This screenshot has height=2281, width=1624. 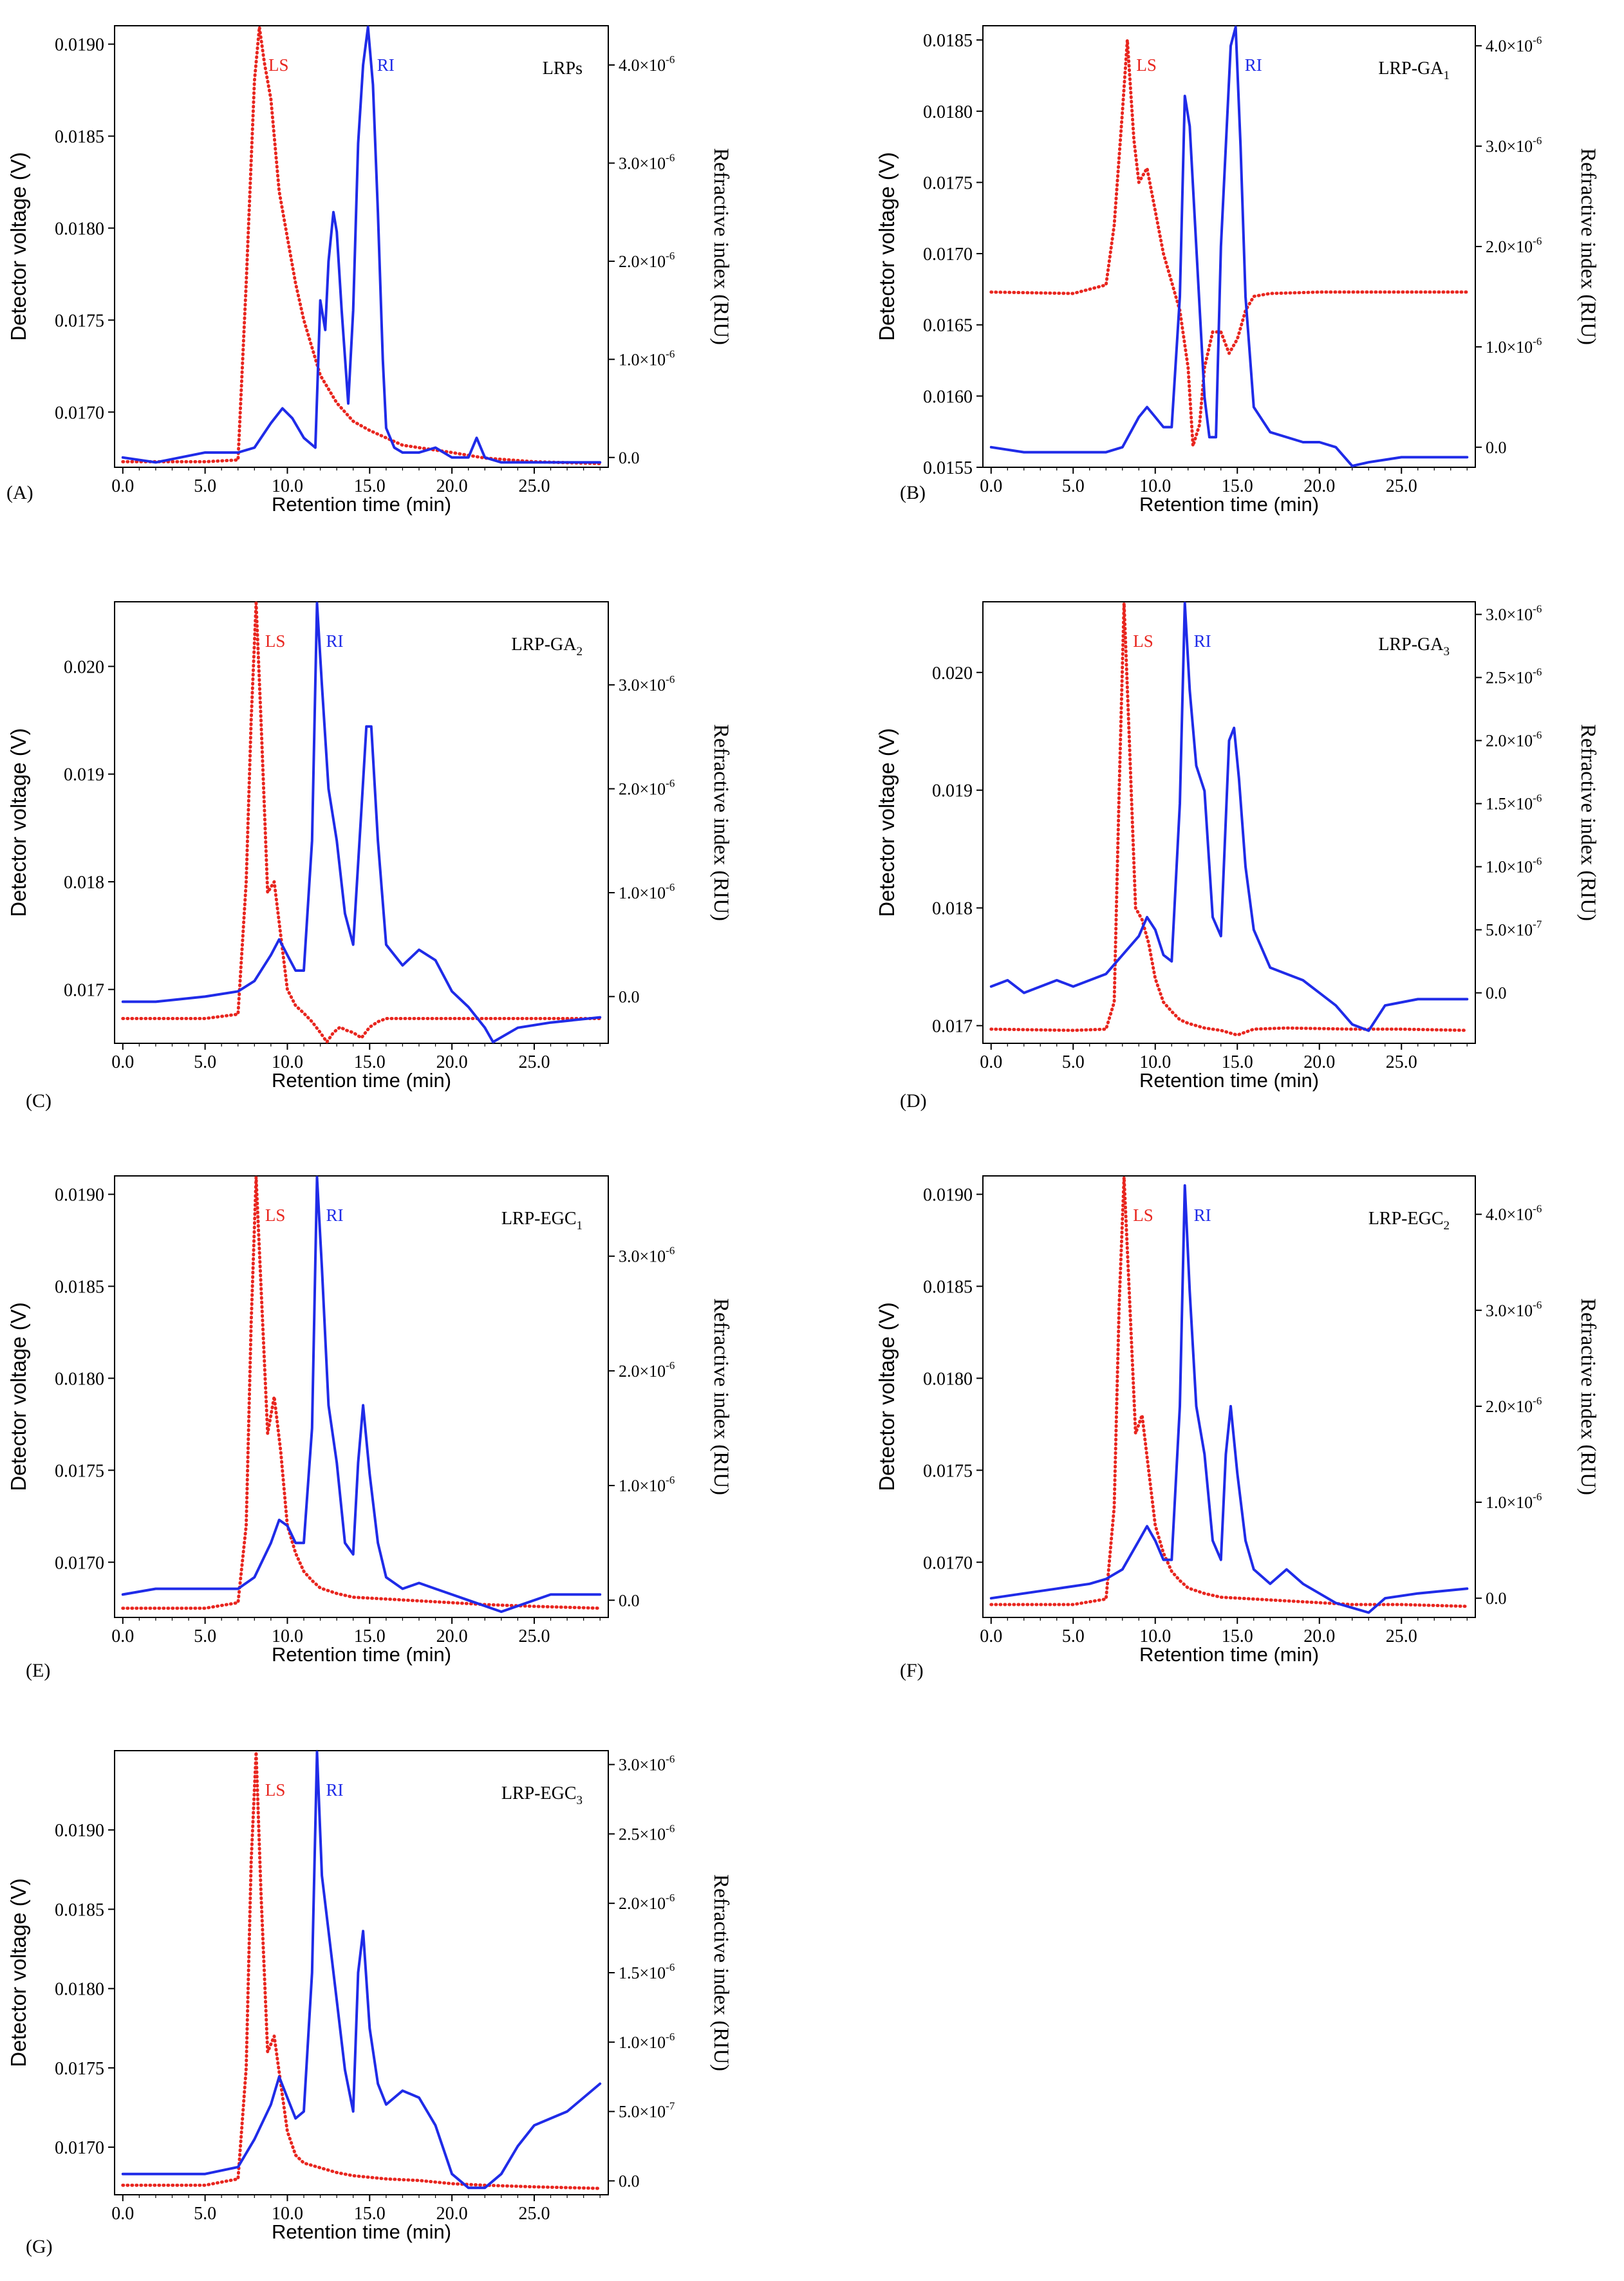 I want to click on y-tick-label: 0.0190, so click(x=79, y=1196).